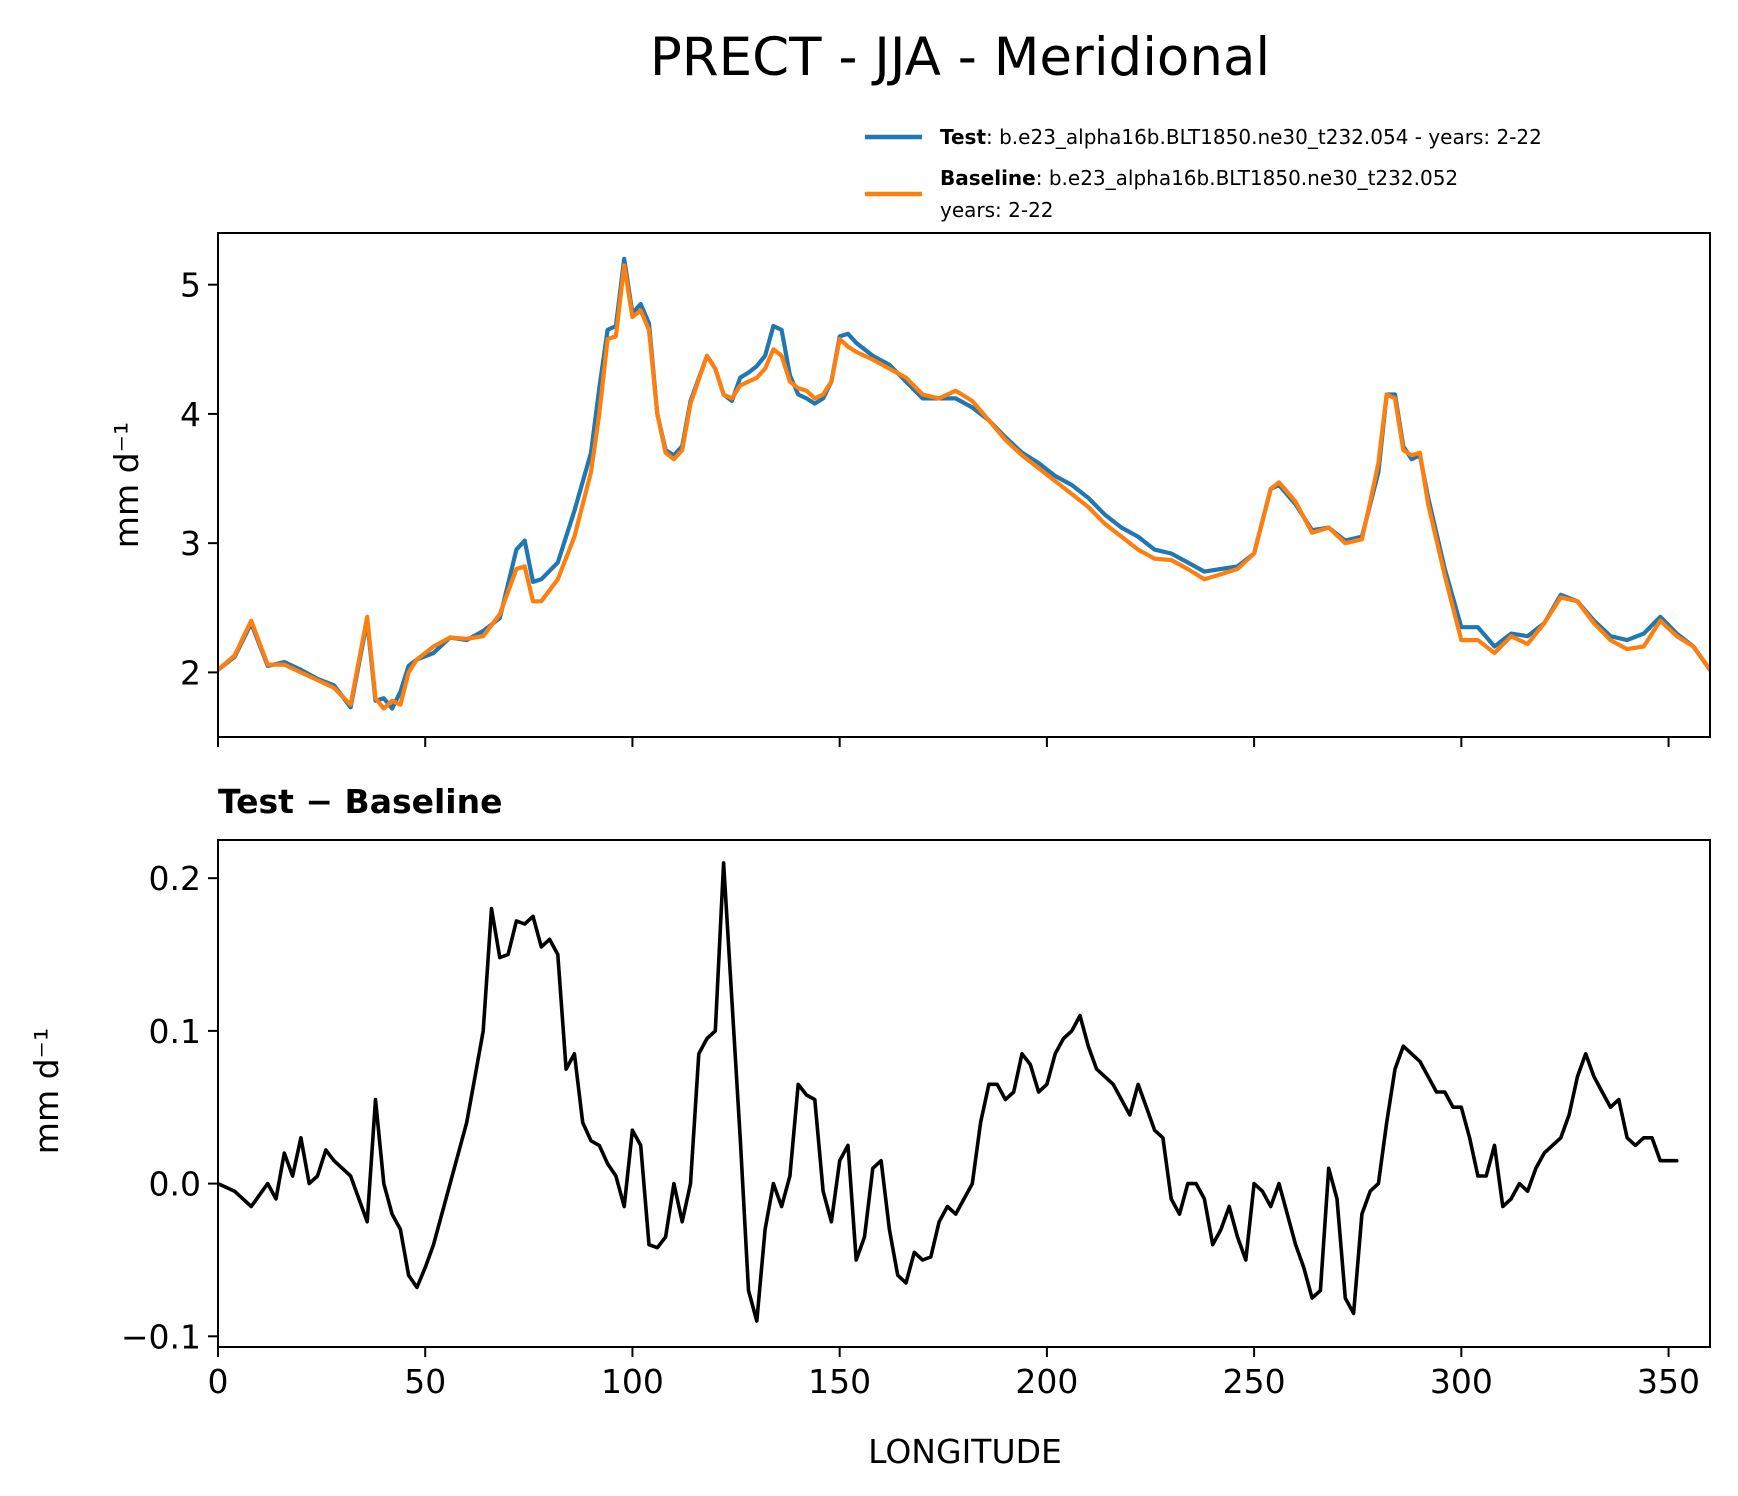 Image resolution: width=1738 pixels, height=1496 pixels. I want to click on figure-title: PRECT - JJA - Meridional, so click(960, 57).